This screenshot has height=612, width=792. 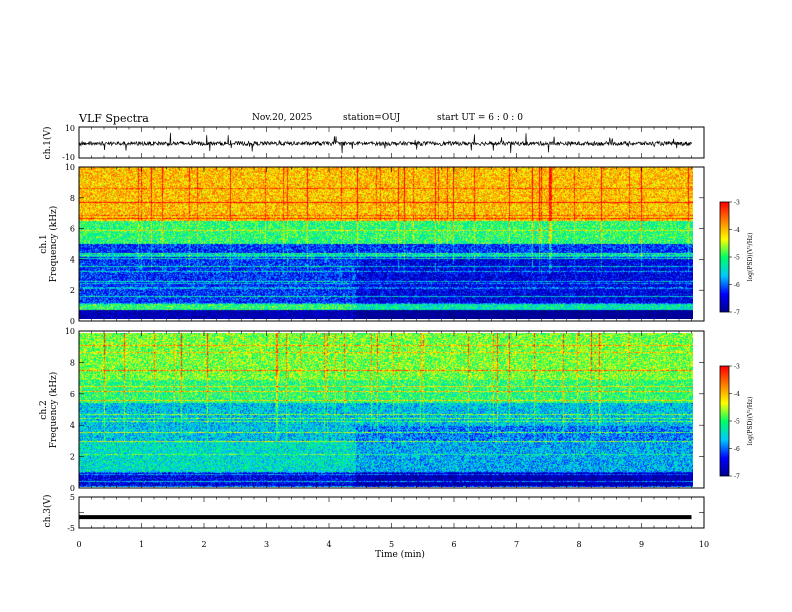 What do you see at coordinates (737, 285) in the screenshot?
I see `ch1-colorbar-tick-label: -6` at bounding box center [737, 285].